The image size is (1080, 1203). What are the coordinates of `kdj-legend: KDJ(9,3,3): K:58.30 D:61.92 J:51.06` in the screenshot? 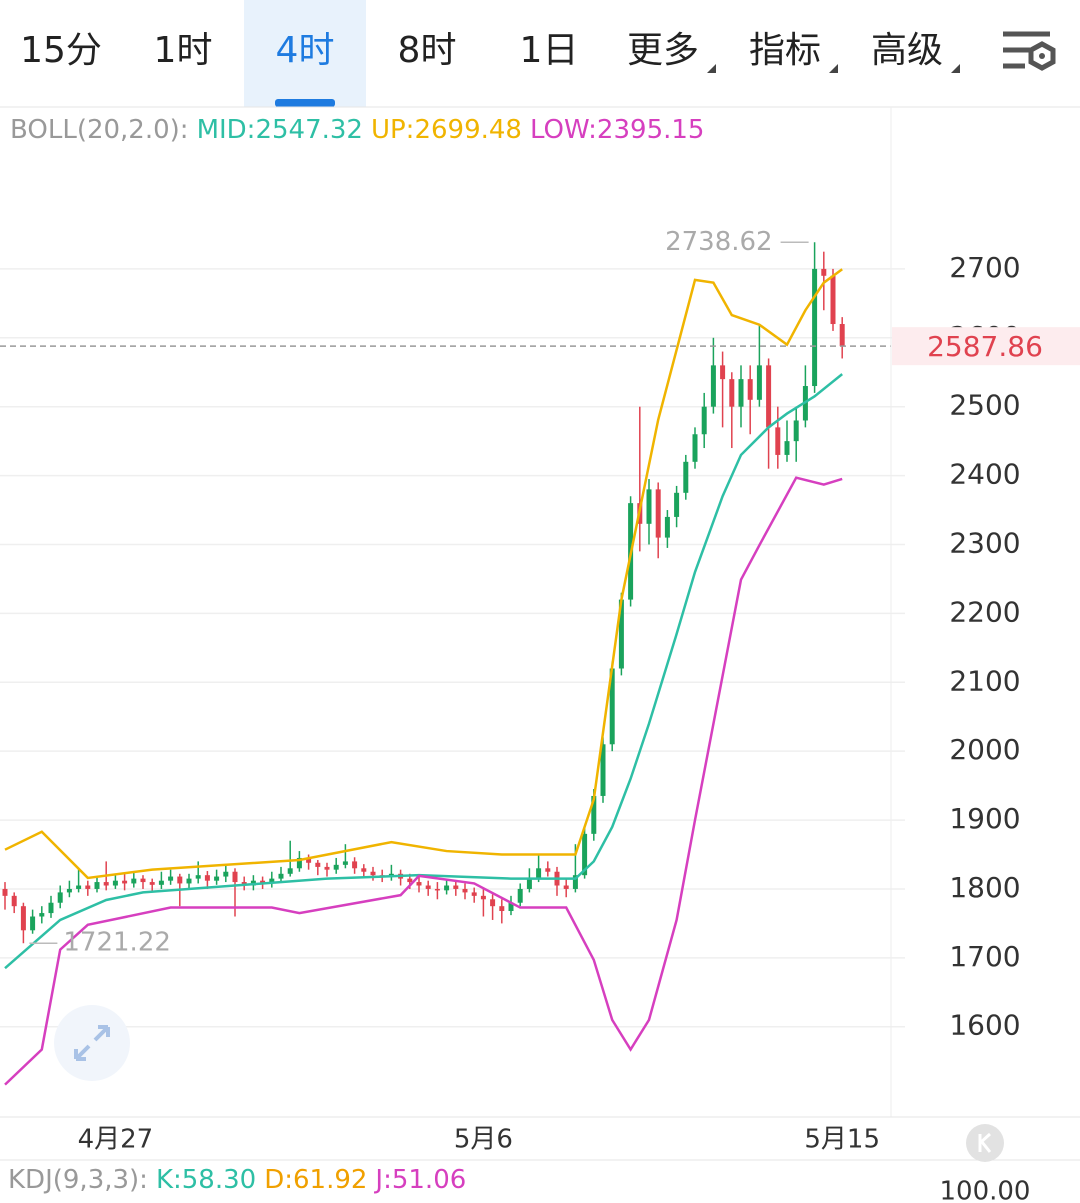 It's located at (237, 1180).